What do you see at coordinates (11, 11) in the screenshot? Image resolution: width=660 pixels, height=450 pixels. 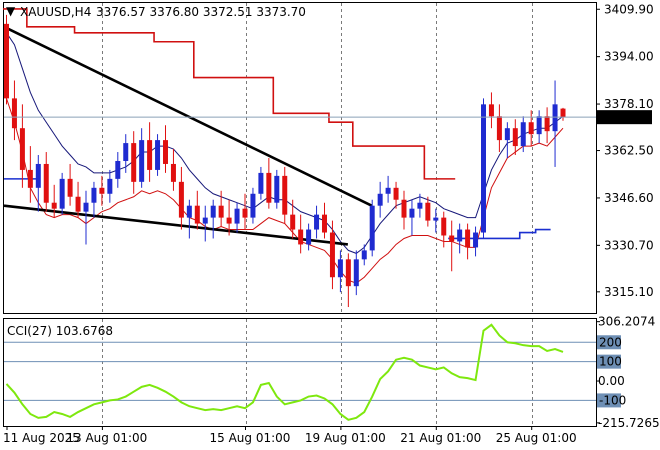 I see `collapse-arrow-icon: ▼` at bounding box center [11, 11].